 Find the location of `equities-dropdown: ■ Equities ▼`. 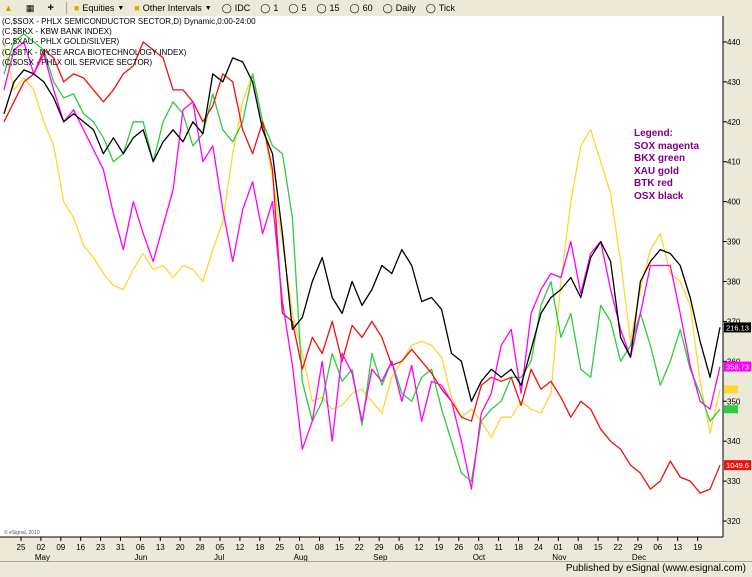

equities-dropdown: ■ Equities ▼ is located at coordinates (99, 8).